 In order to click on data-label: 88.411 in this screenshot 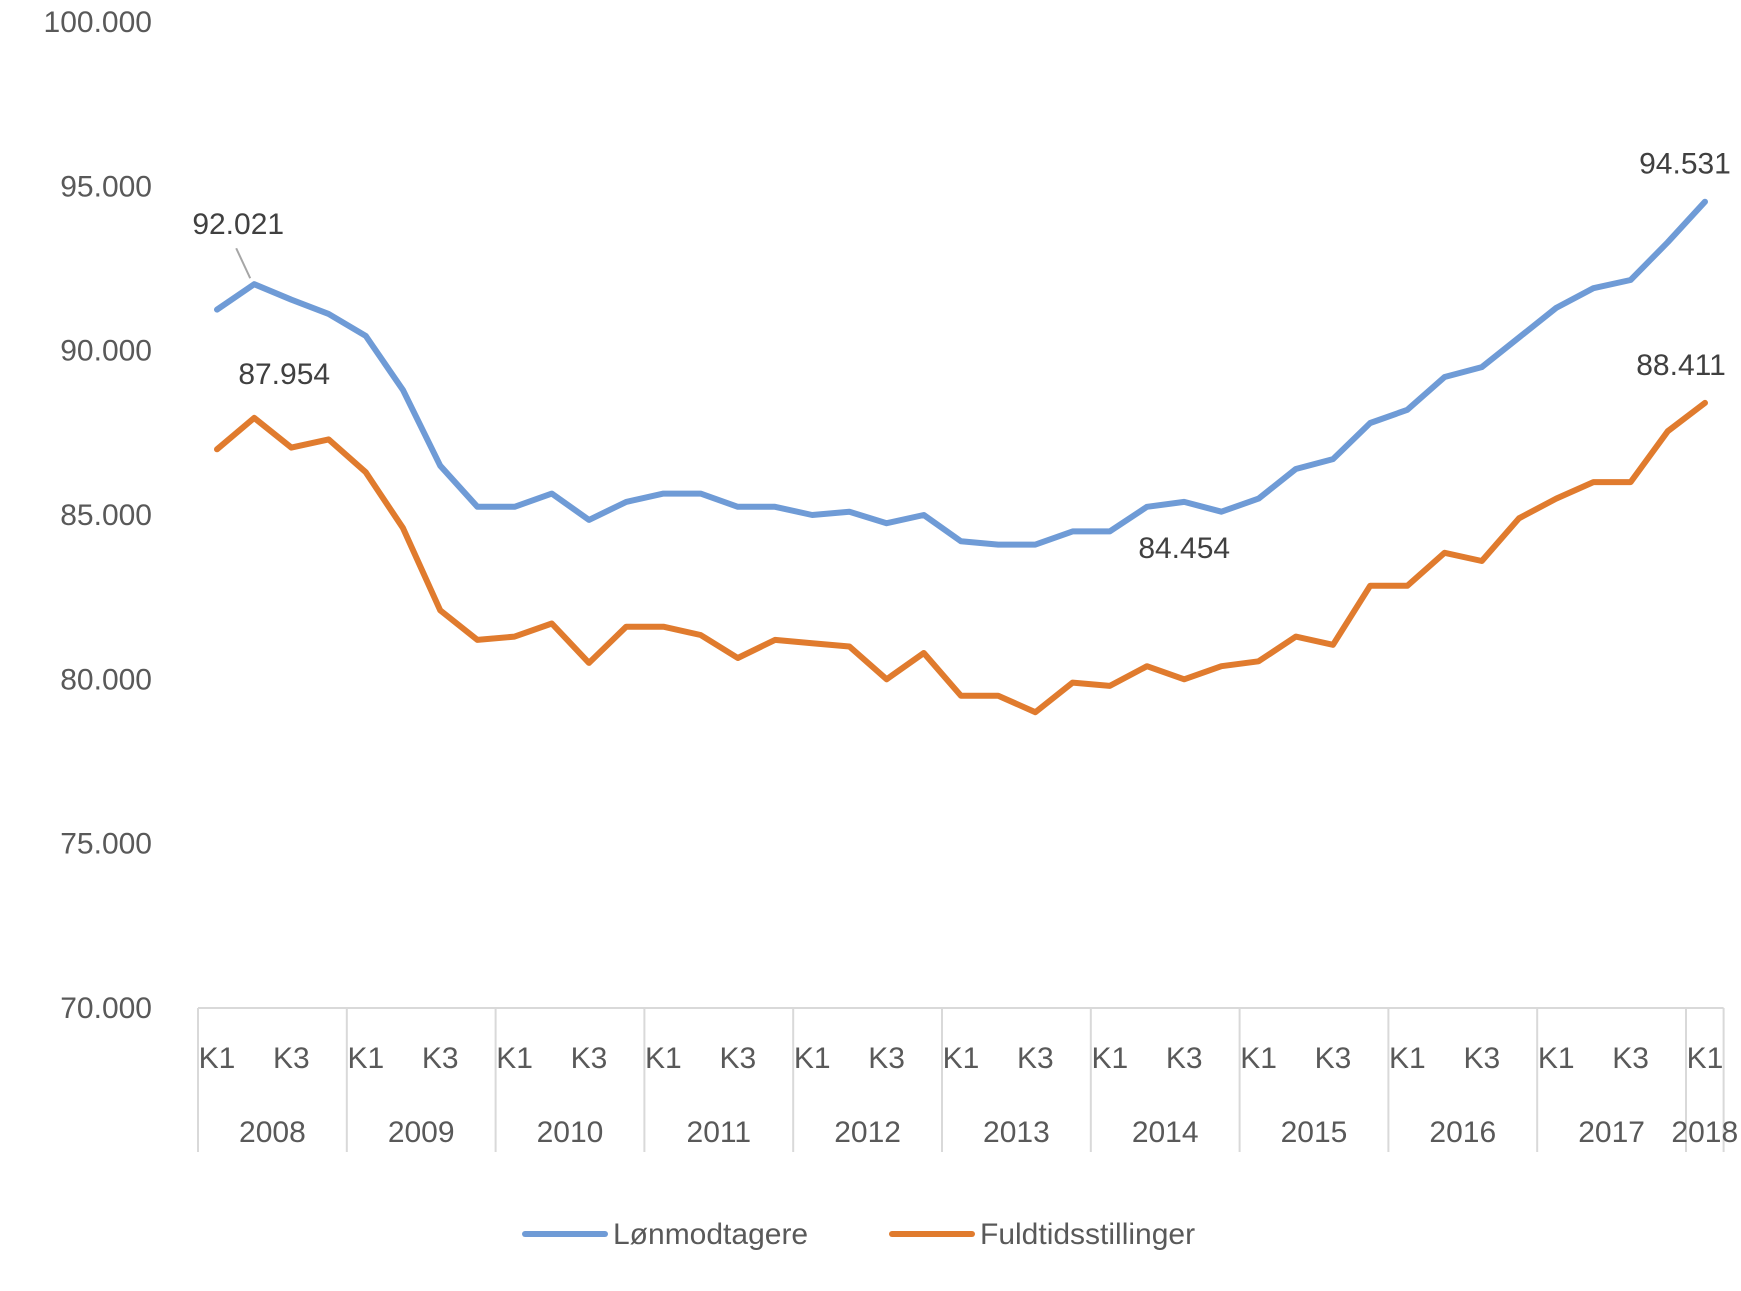, I will do `click(1681, 365)`.